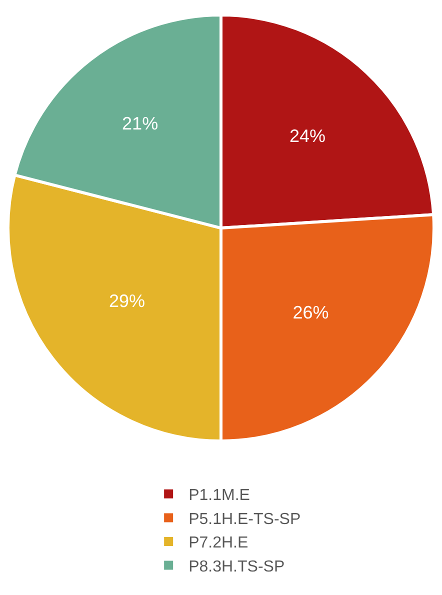 The width and height of the screenshot is (442, 595). I want to click on legend-label: P8.3H.TS-SP, so click(236, 567).